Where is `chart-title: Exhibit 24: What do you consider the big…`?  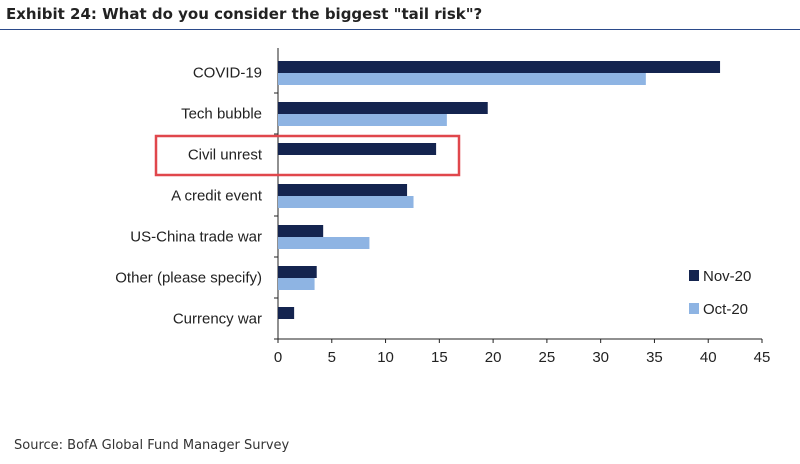
chart-title: Exhibit 24: What do you consider the big… is located at coordinates (244, 14).